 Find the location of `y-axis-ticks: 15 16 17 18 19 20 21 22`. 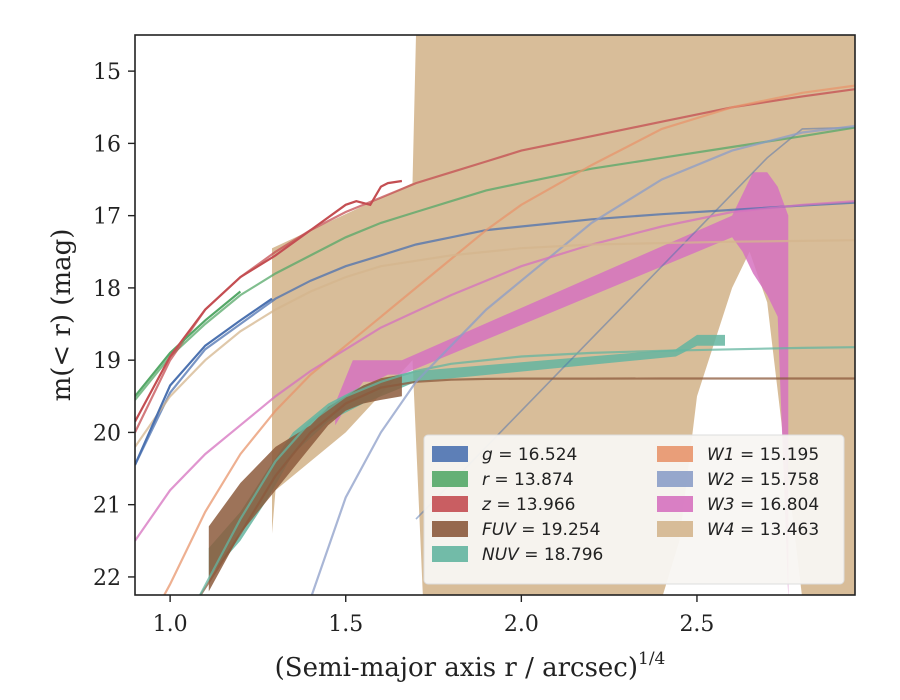

y-axis-ticks: 15 16 17 18 19 20 21 22 is located at coordinates (114, 325).